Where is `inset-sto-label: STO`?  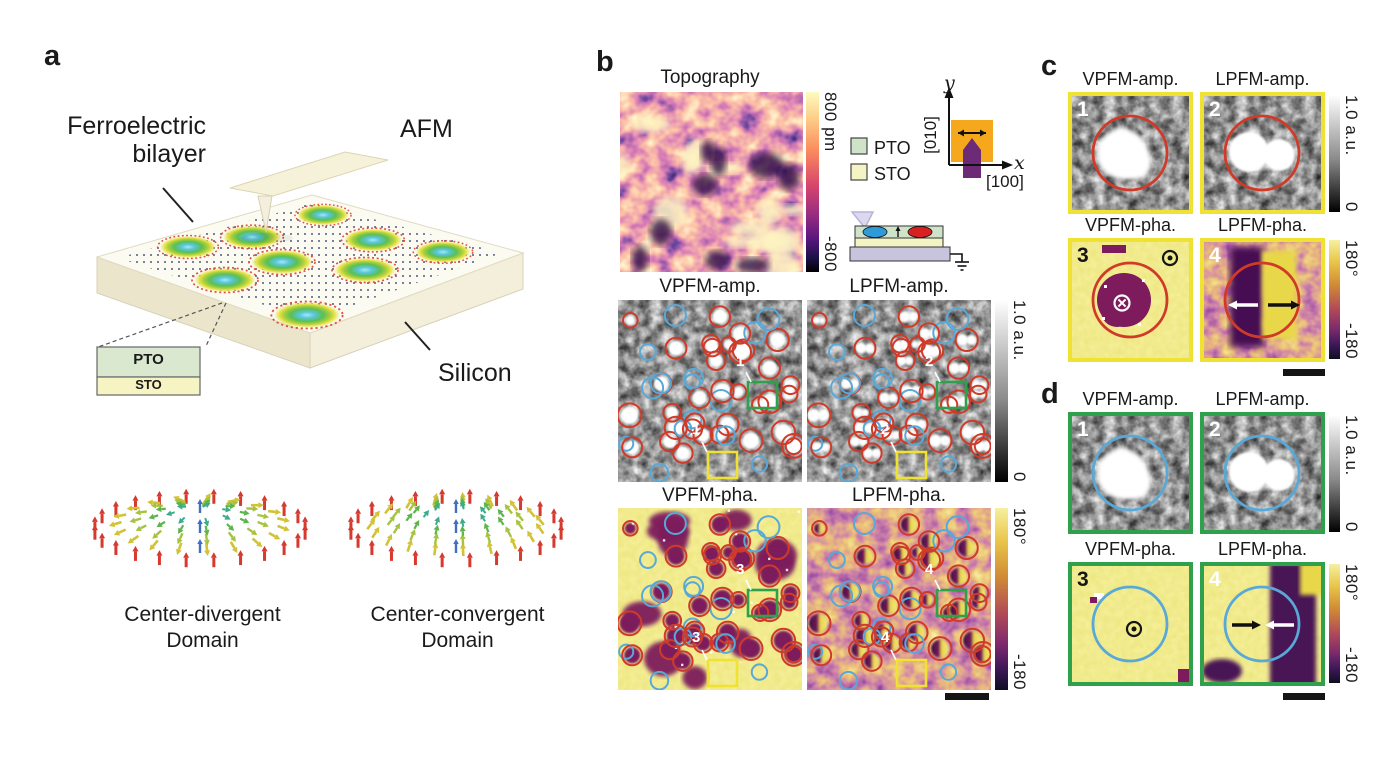
inset-sto-label: STO is located at coordinates (148, 384).